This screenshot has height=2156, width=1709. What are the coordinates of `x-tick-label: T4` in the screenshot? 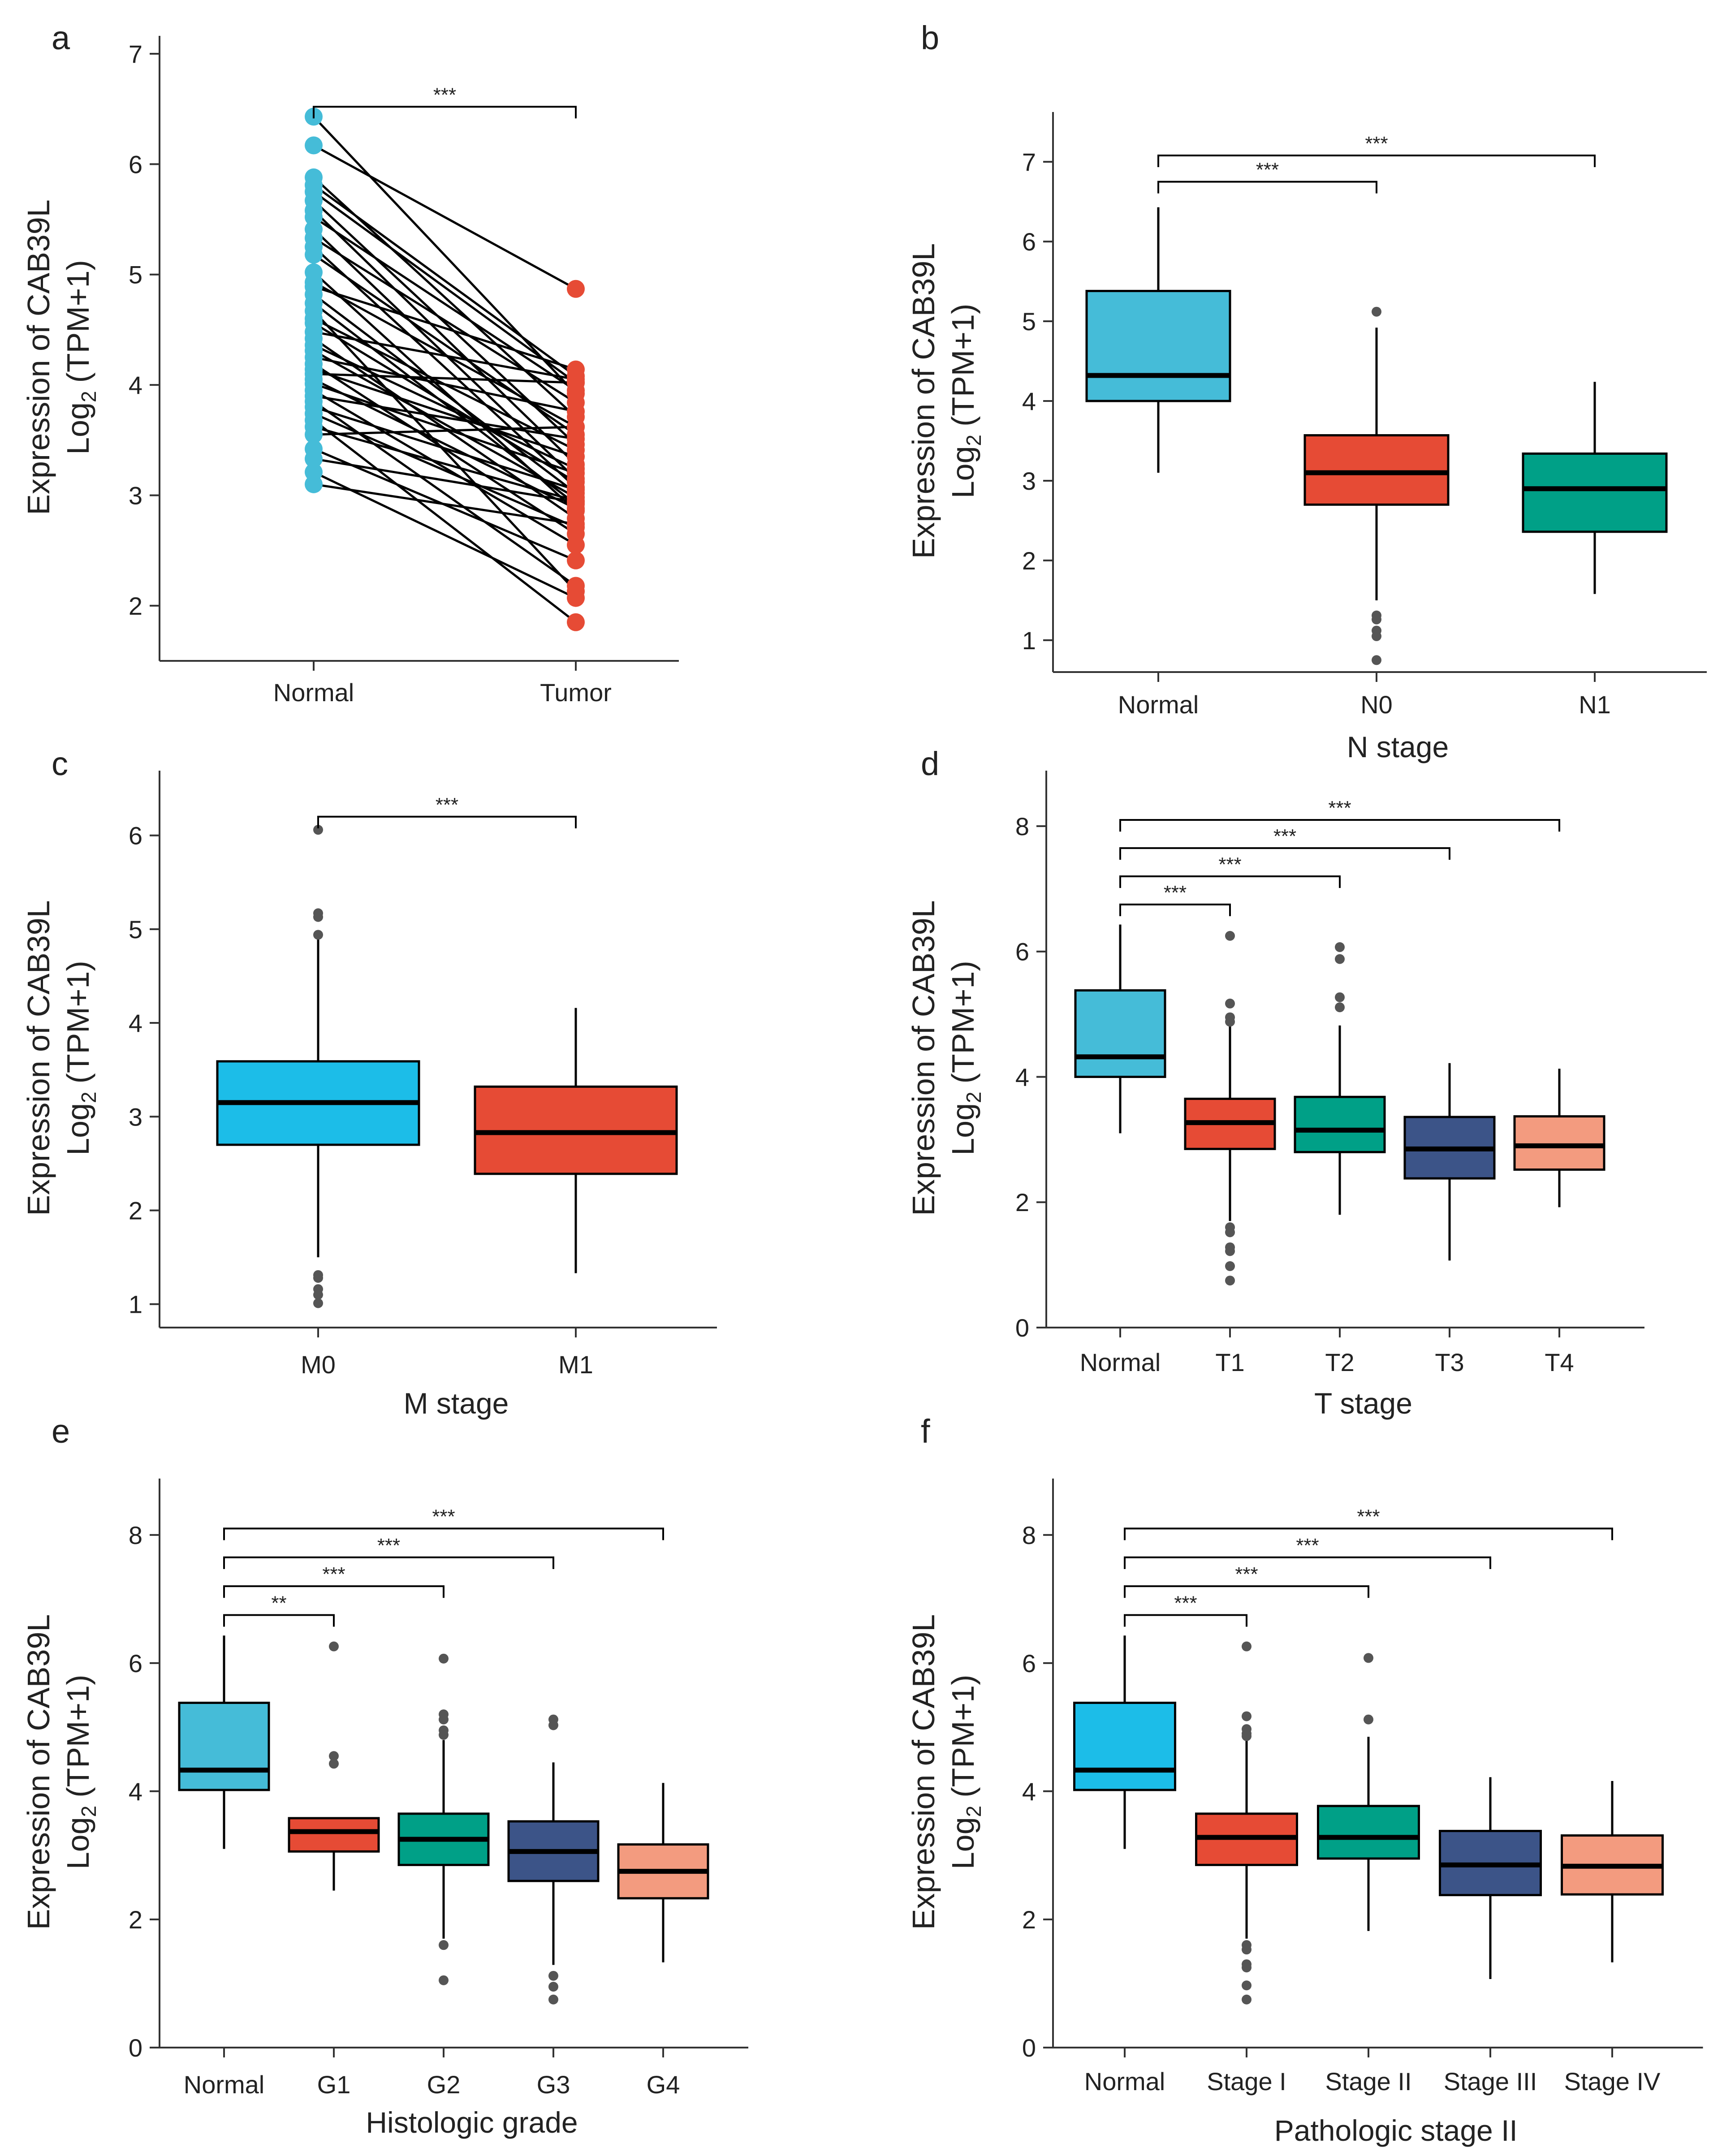 It's located at (1559, 1362).